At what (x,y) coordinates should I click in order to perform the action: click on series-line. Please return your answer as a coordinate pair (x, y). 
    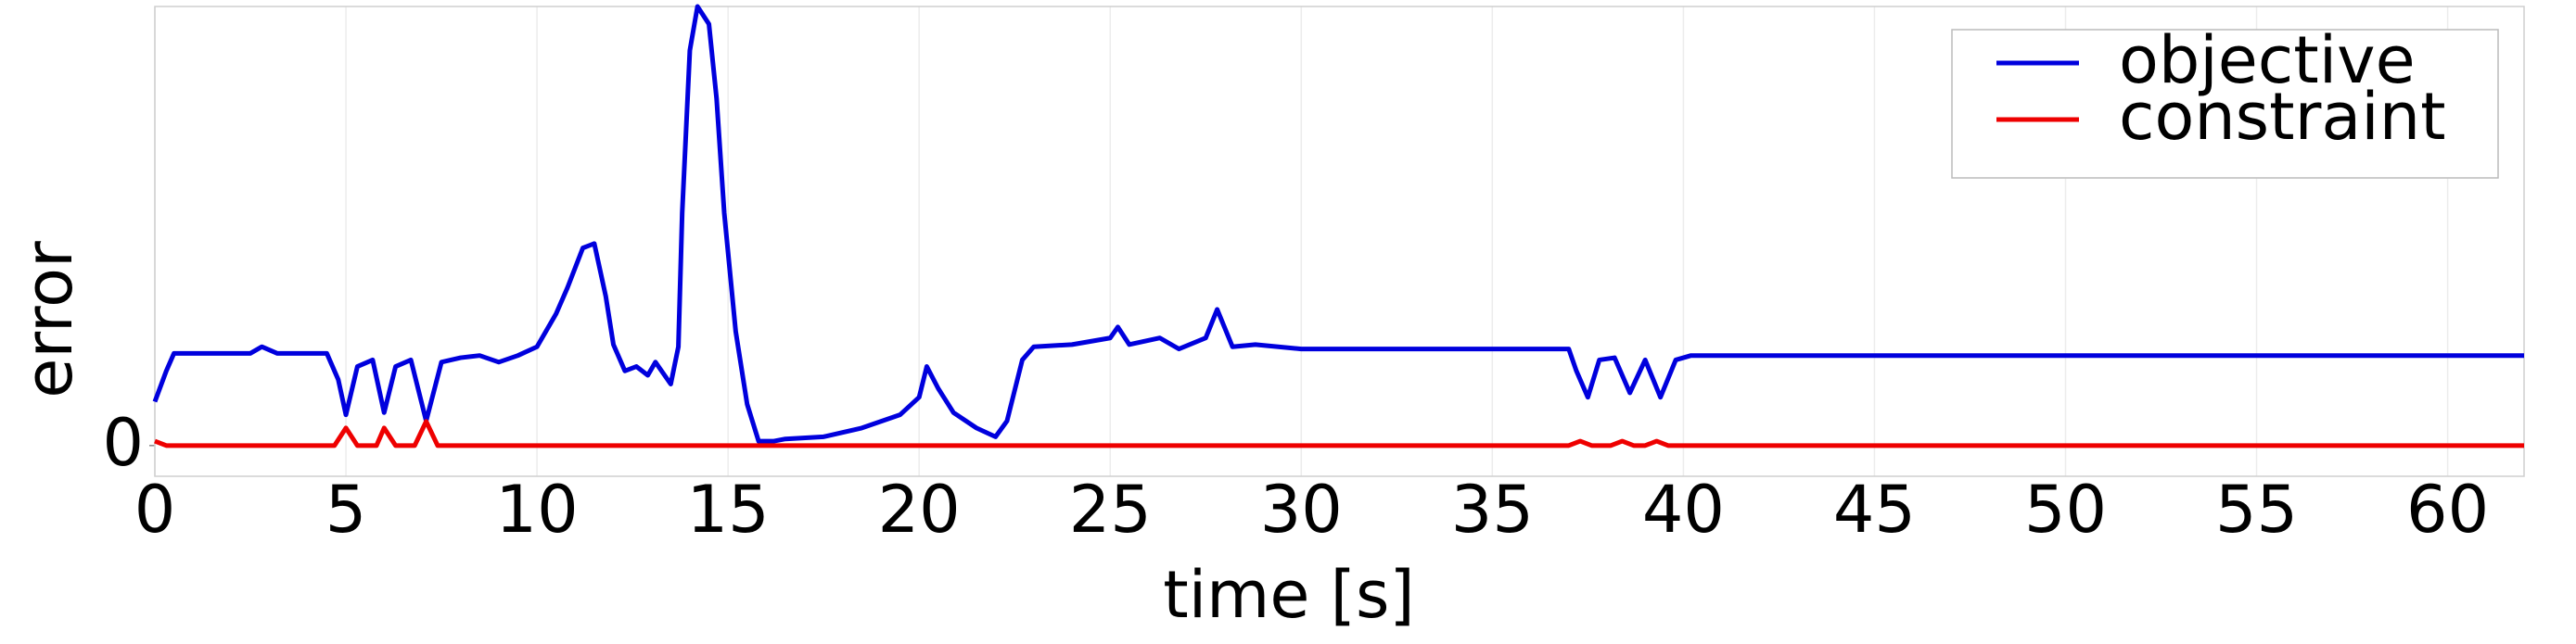
    Looking at the image, I should click on (1339, 433).